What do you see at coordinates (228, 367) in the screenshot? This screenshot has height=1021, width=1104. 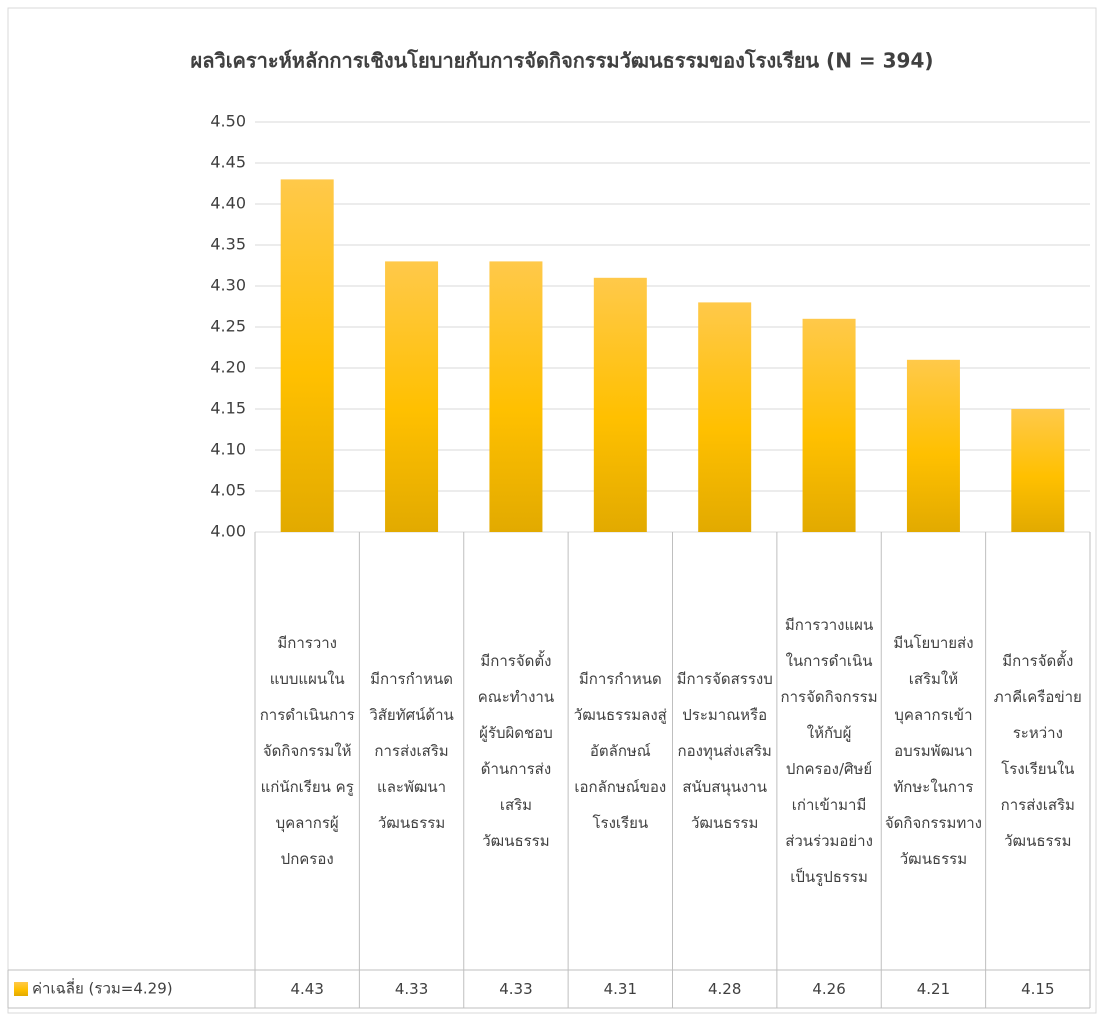 I see `y-tick-label: 4.20` at bounding box center [228, 367].